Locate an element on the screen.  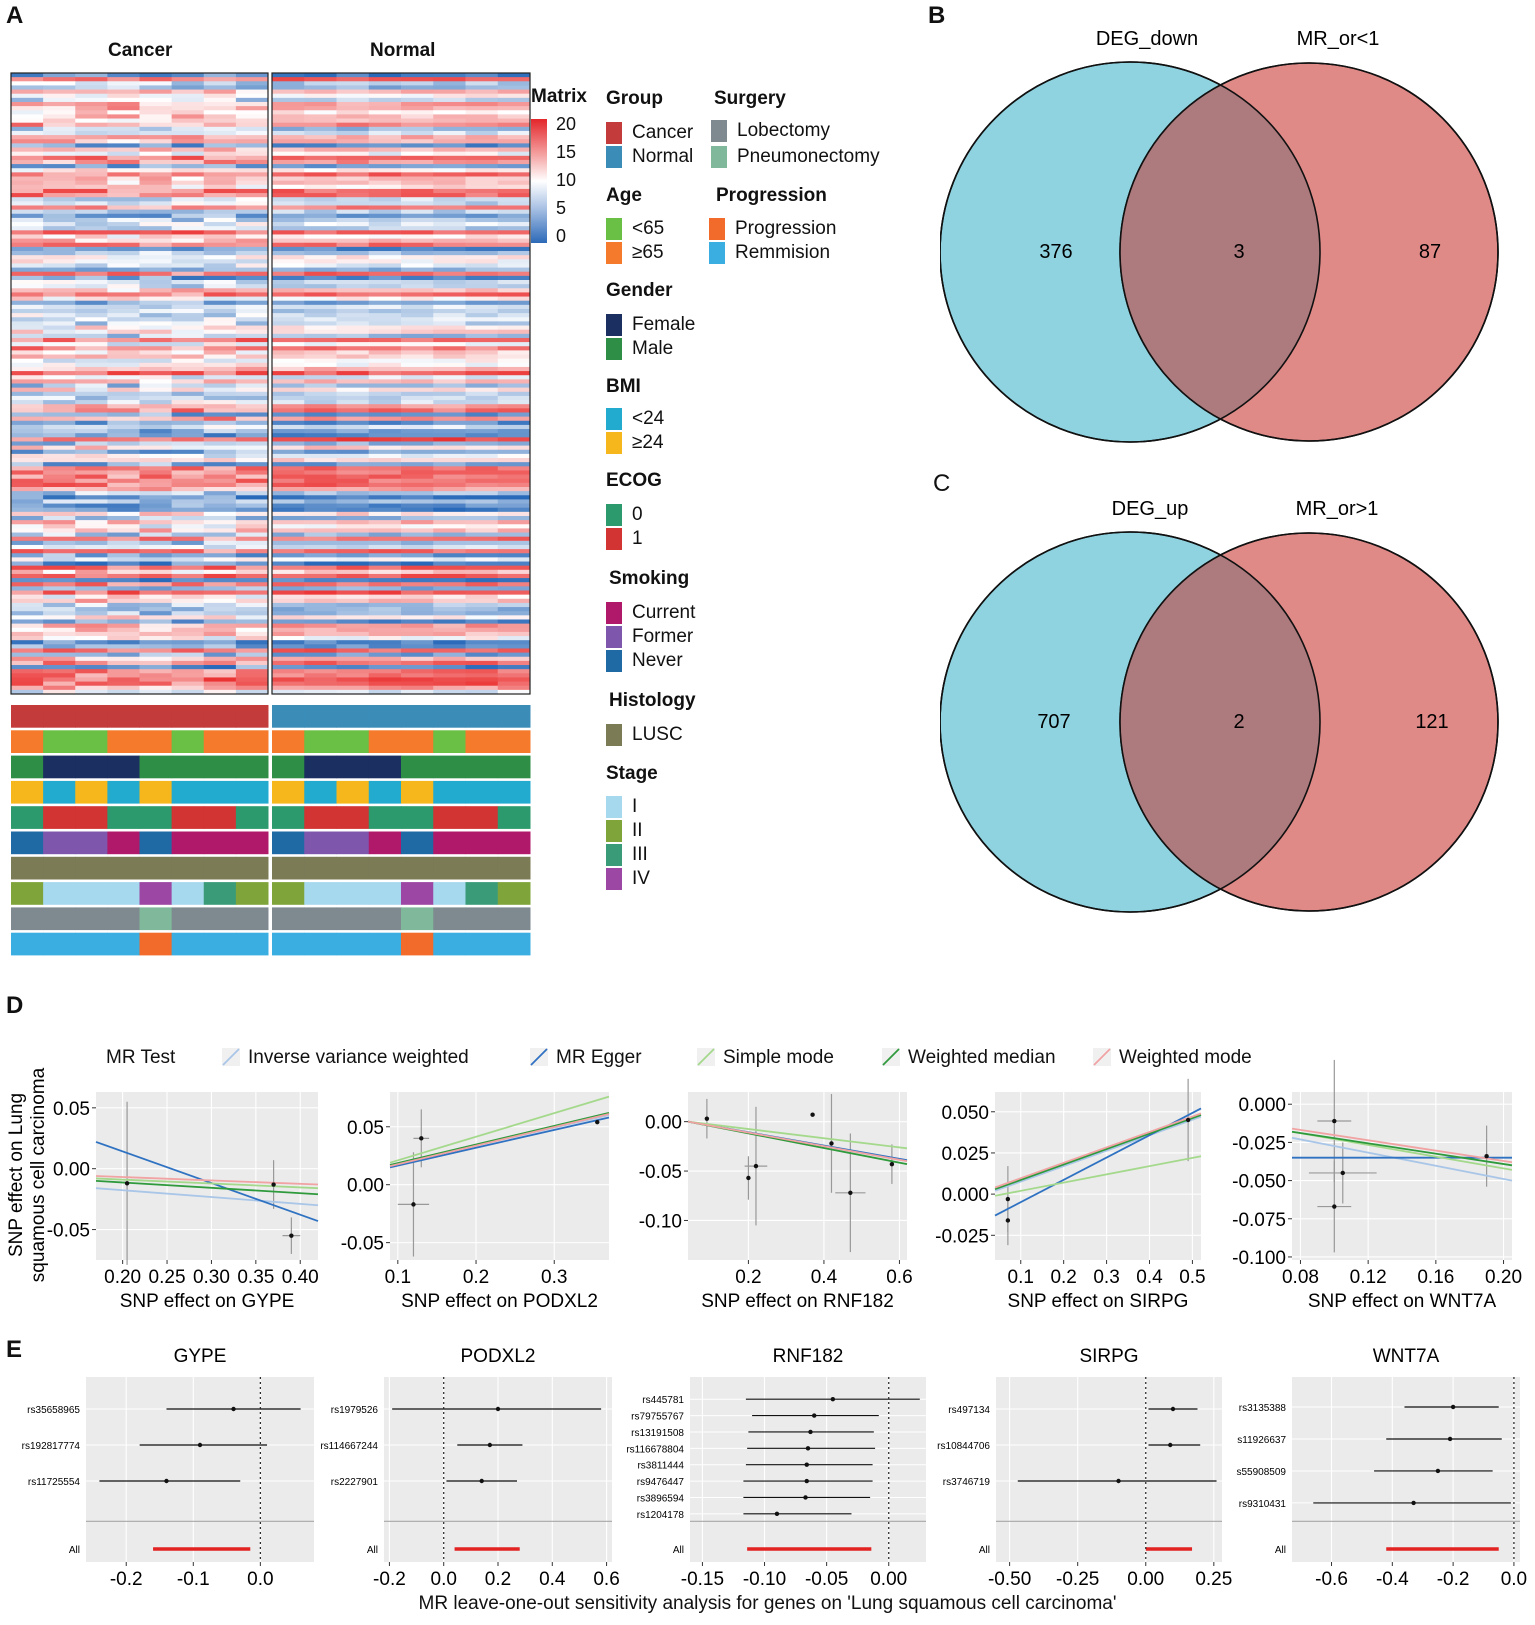
venn-b-left-label: DEG_down is located at coordinates (1147, 39).